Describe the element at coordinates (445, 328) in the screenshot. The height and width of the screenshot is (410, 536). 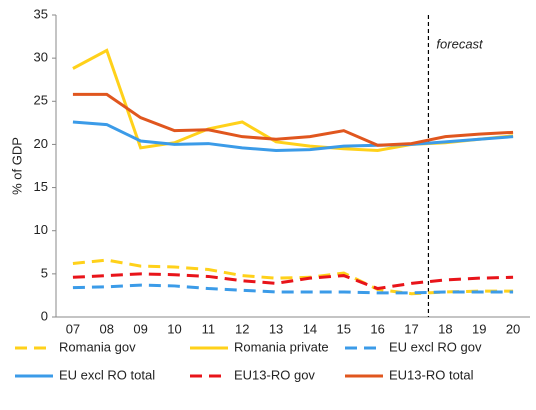
I see `x-tick-label: 18` at that location.